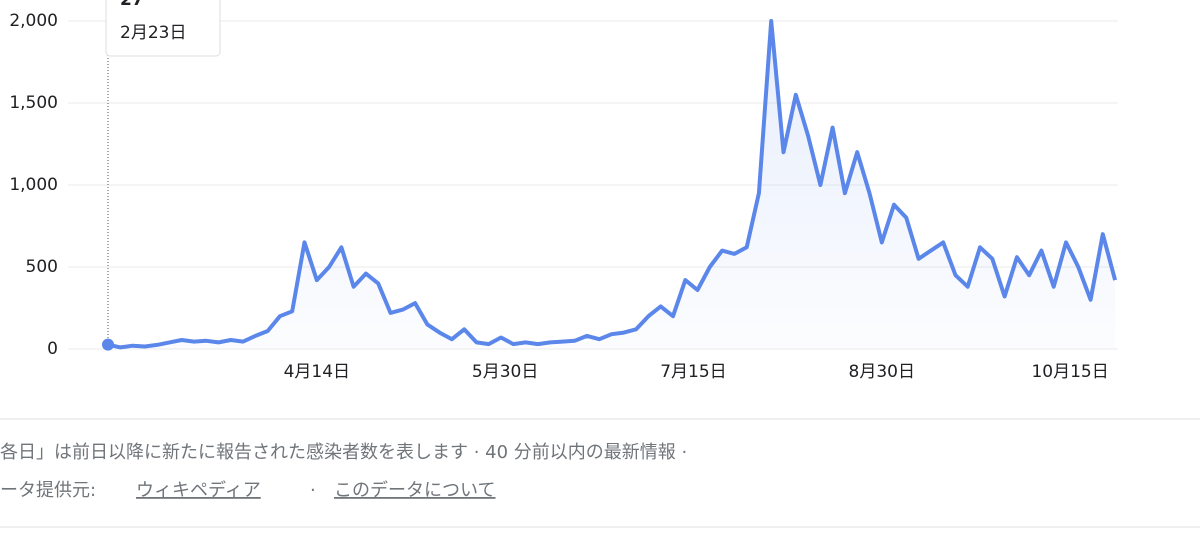  What do you see at coordinates (48, 490) in the screenshot?
I see `source-label: ータ提供元:` at bounding box center [48, 490].